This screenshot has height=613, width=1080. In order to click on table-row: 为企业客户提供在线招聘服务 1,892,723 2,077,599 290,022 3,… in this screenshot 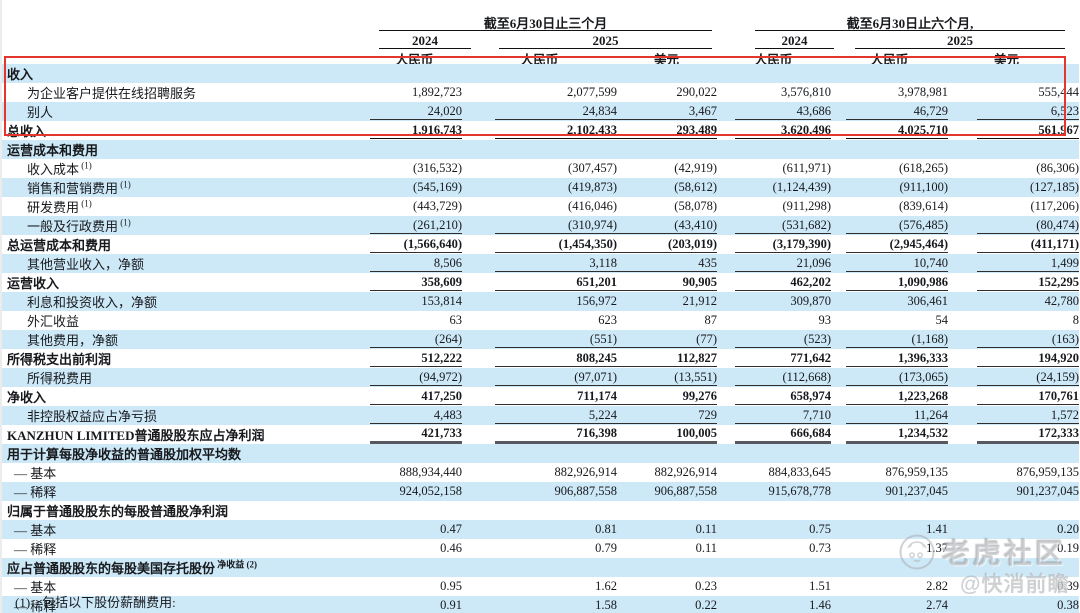, I will do `click(540, 92)`.